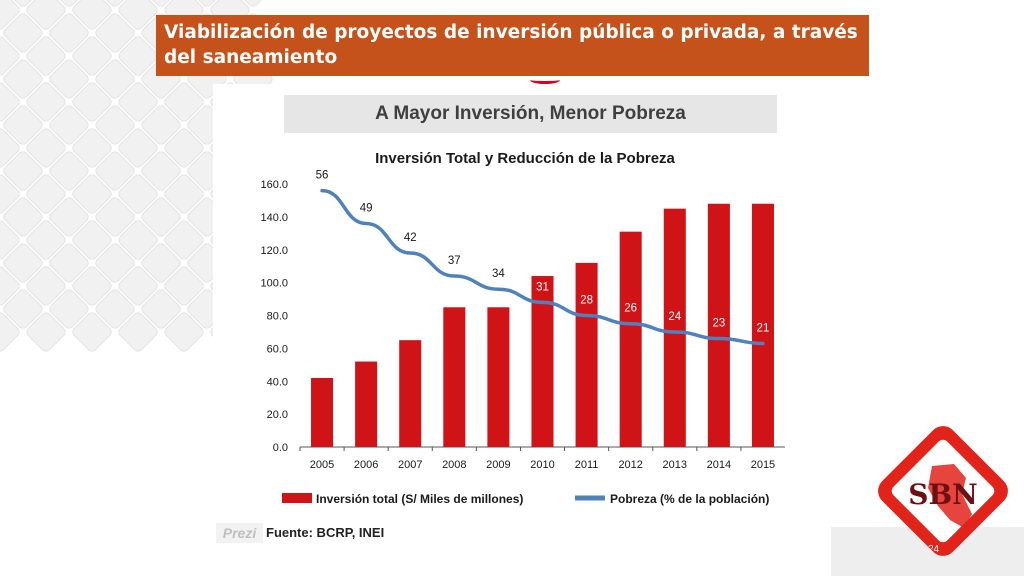  What do you see at coordinates (454, 377) in the screenshot?
I see `bar-2008` at bounding box center [454, 377].